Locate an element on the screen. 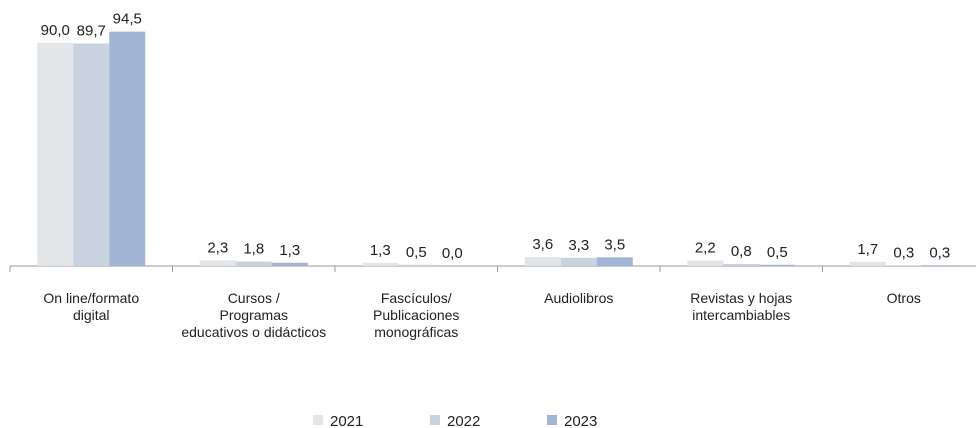 The width and height of the screenshot is (976, 428). x-tick-label: On line/formato digital is located at coordinates (91, 306).